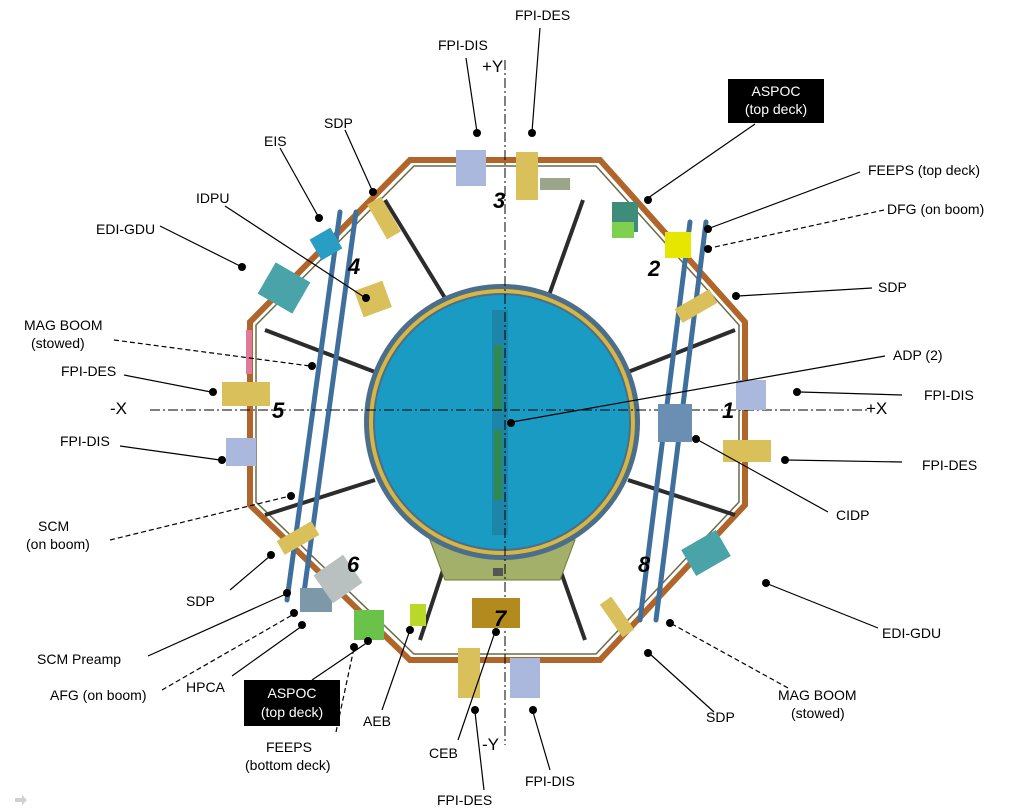  Describe the element at coordinates (463, 45) in the screenshot. I see `label-fpi-dis-top: FPI-DIS` at that location.